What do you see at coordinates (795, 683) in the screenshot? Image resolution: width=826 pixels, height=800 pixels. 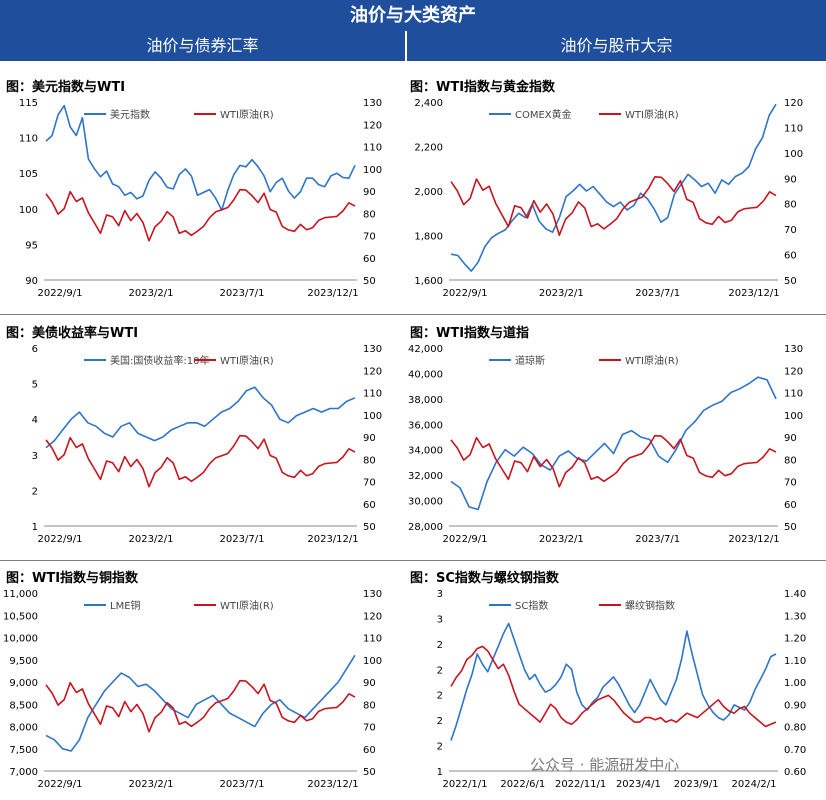 I see `y-tick-right: 1.00` at bounding box center [795, 683].